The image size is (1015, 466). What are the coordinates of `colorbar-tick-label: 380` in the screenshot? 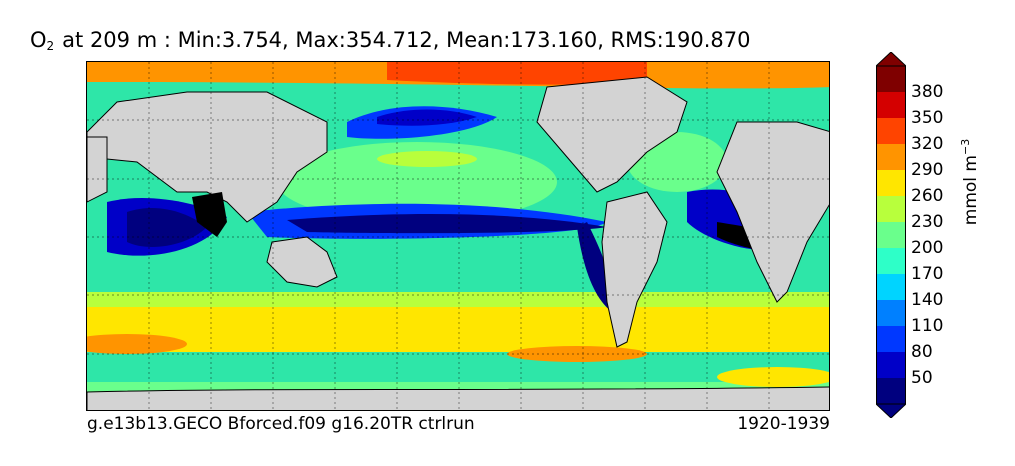 It's located at (927, 92).